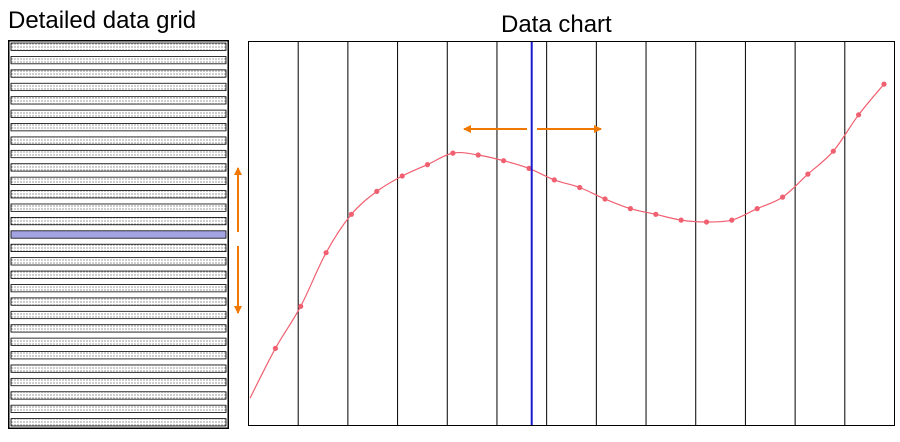 Image resolution: width=900 pixels, height=442 pixels. Describe the element at coordinates (102, 20) in the screenshot. I see `grid-title: Detailed data grid` at that location.